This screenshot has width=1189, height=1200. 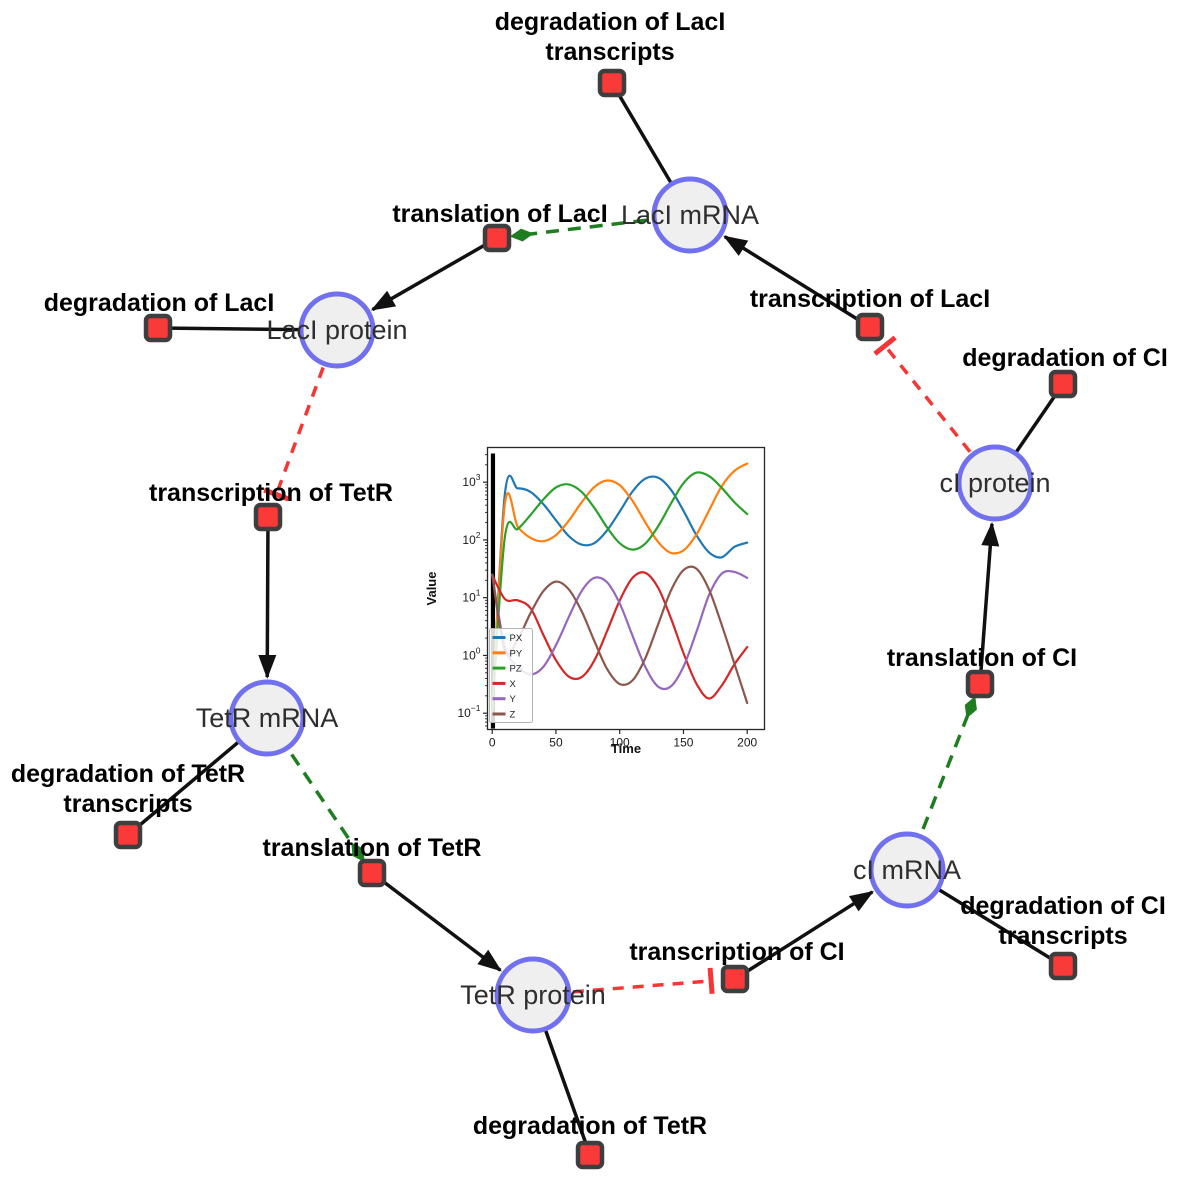 I want to click on species-node-tetr-mrna, so click(x=267, y=718).